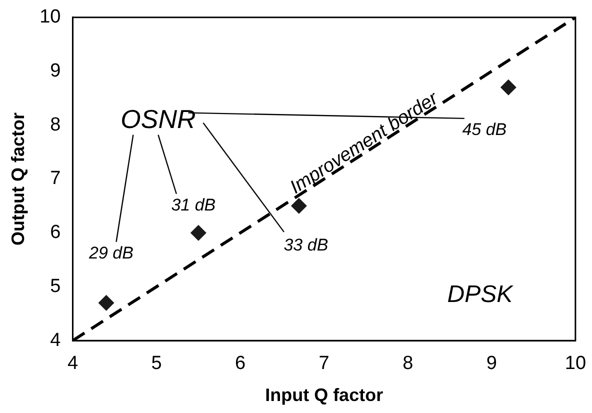 Image resolution: width=592 pixels, height=413 pixels. Describe the element at coordinates (56, 340) in the screenshot. I see `y-tick-label: 4` at that location.